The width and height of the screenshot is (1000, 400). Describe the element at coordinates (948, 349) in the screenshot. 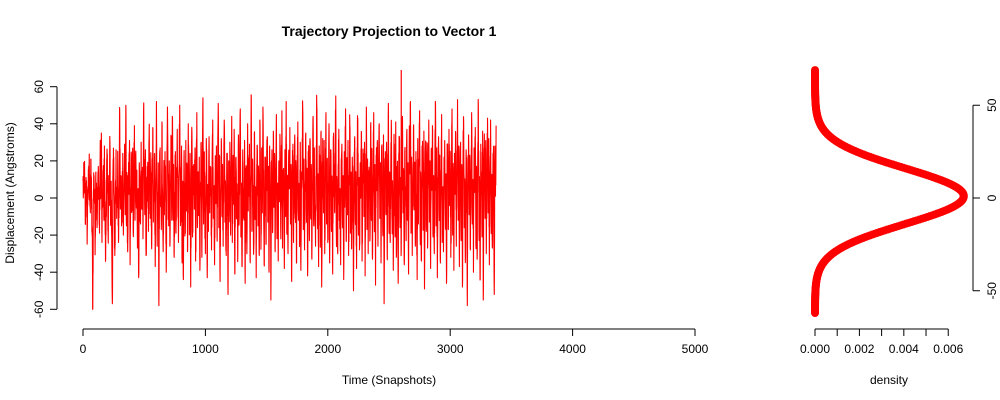

I see `density-x-tick-label: 0.006` at that location.